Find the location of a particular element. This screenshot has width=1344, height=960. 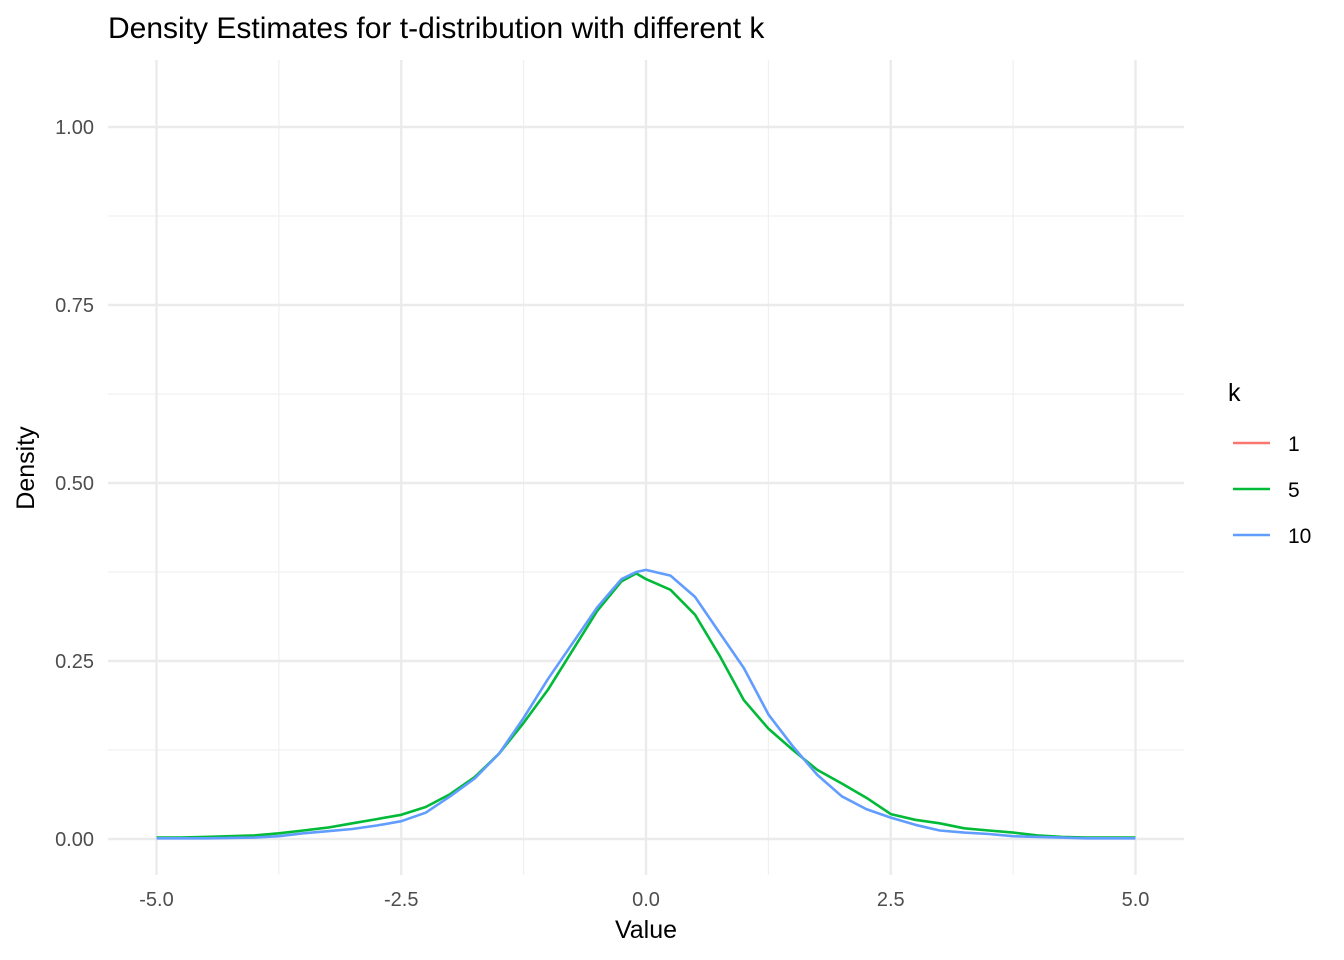

y-tick-label: 0.50 is located at coordinates (74, 484).